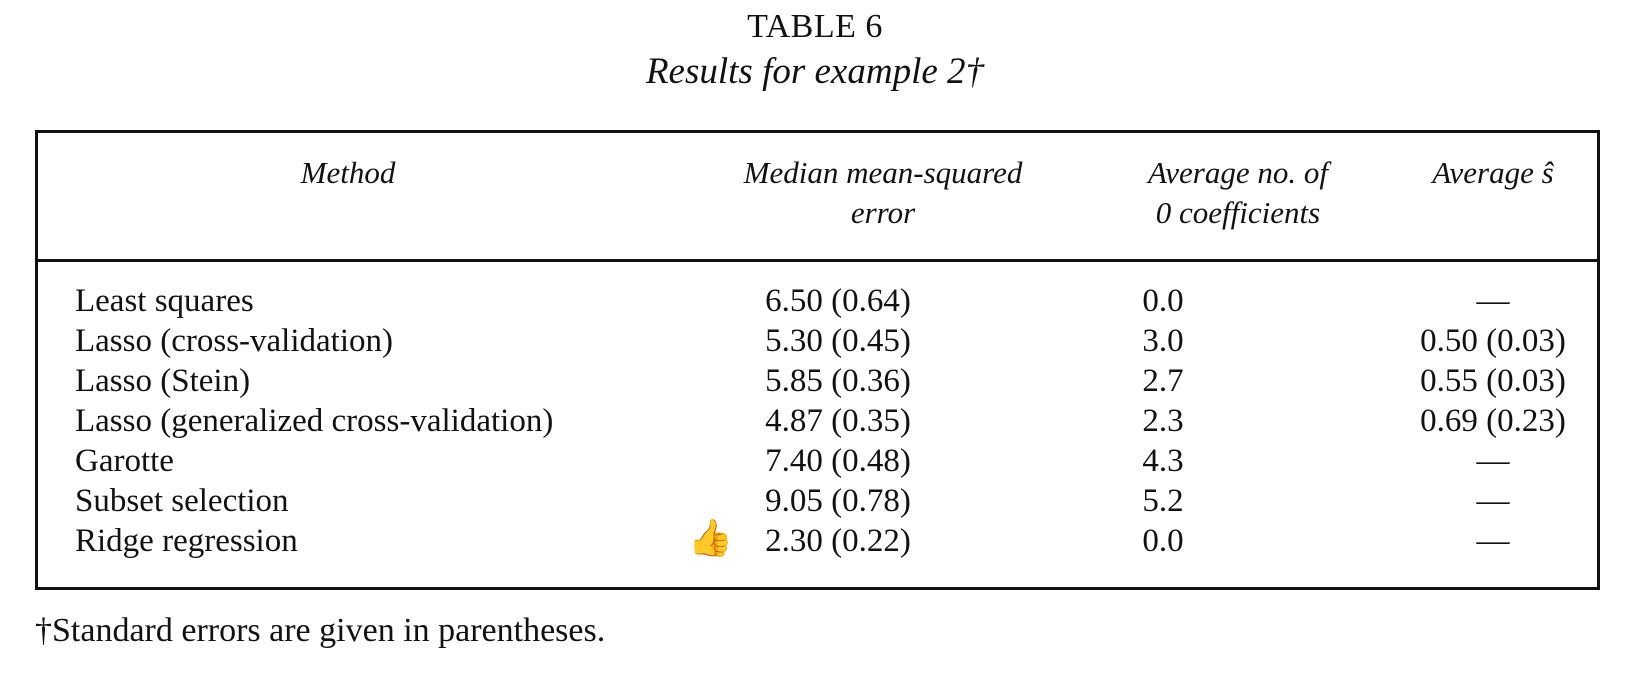 This screenshot has height=698, width=1630. Describe the element at coordinates (182, 501) in the screenshot. I see `method-cell: Subset selection` at that location.